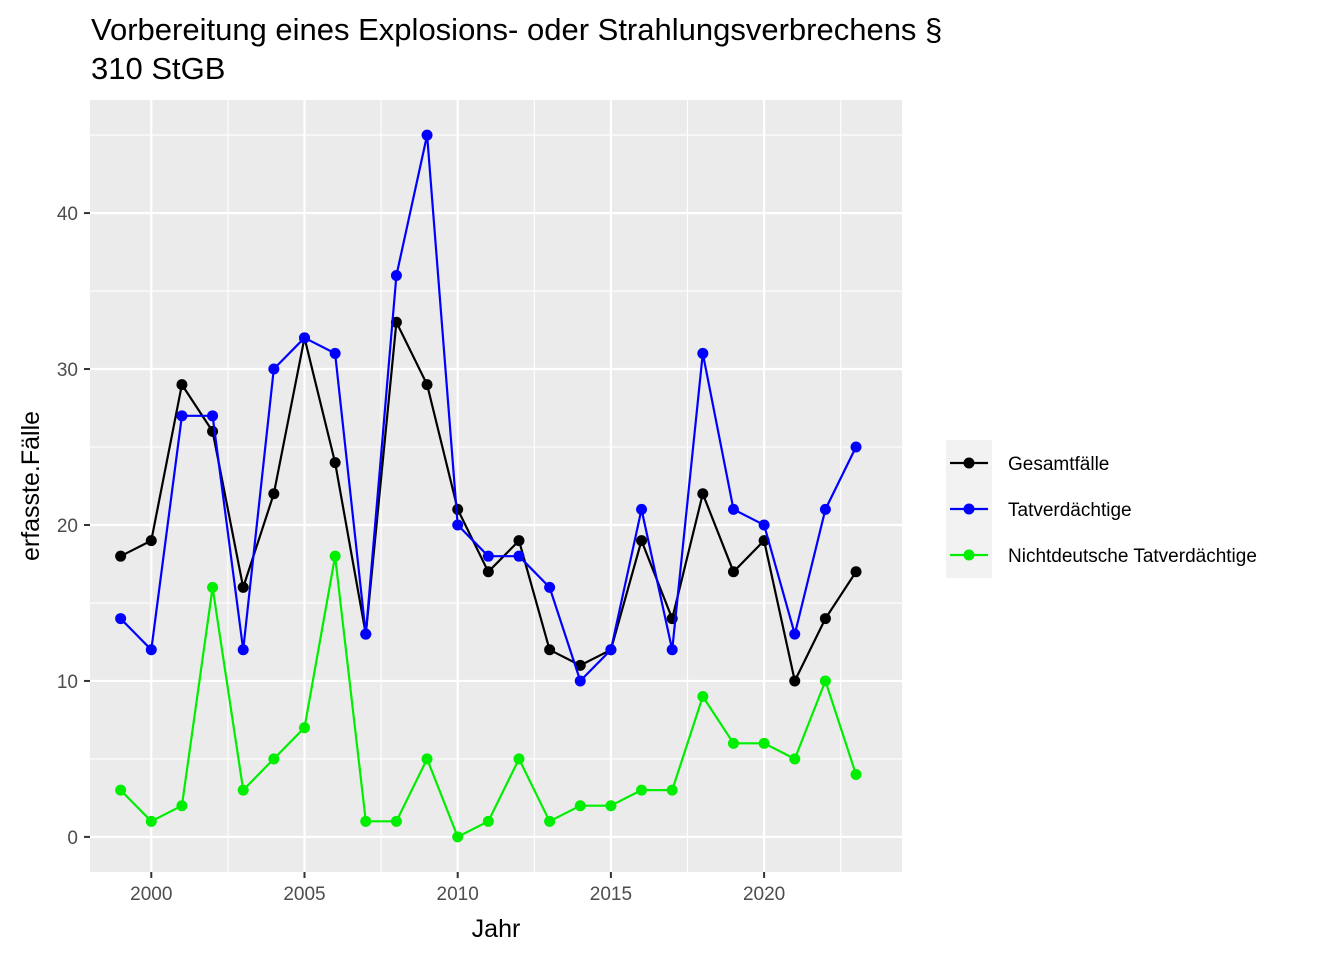 The height and width of the screenshot is (960, 1344). What do you see at coordinates (1132, 556) in the screenshot?
I see `legend-label: Nichtdeutsche Tatverdächtige` at bounding box center [1132, 556].